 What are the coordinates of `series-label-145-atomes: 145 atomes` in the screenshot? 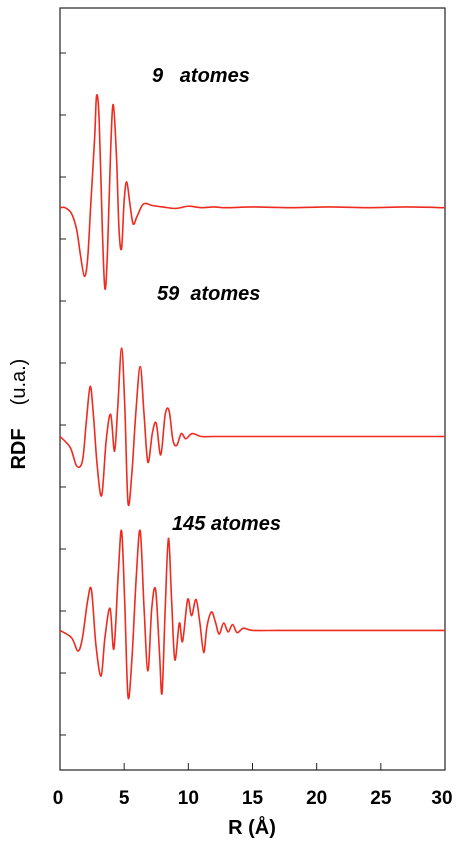 It's located at (226, 524).